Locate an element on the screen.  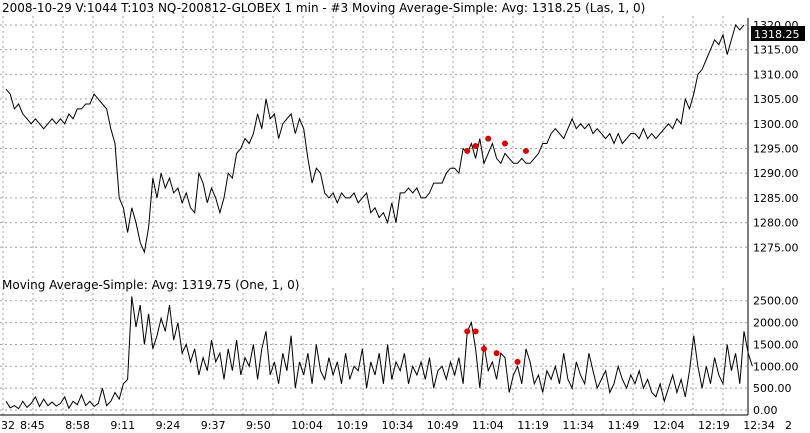
price-tick-label: 1300.00 is located at coordinates (776, 124).